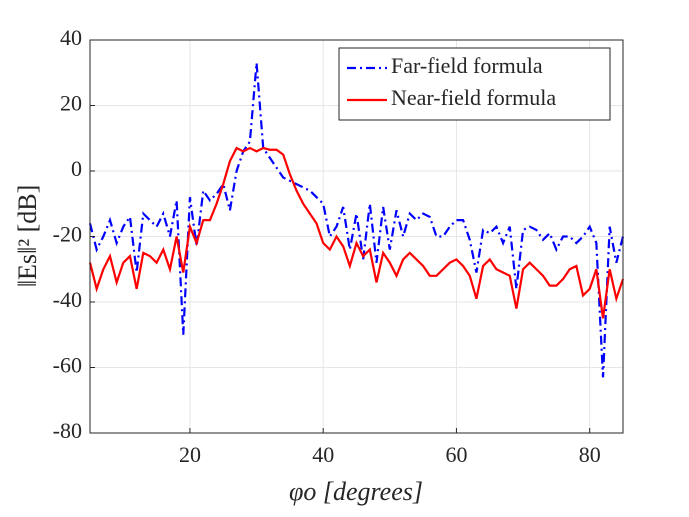 This screenshot has height=517, width=689. What do you see at coordinates (76, 168) in the screenshot?
I see `y-tick-label: 0` at bounding box center [76, 168].